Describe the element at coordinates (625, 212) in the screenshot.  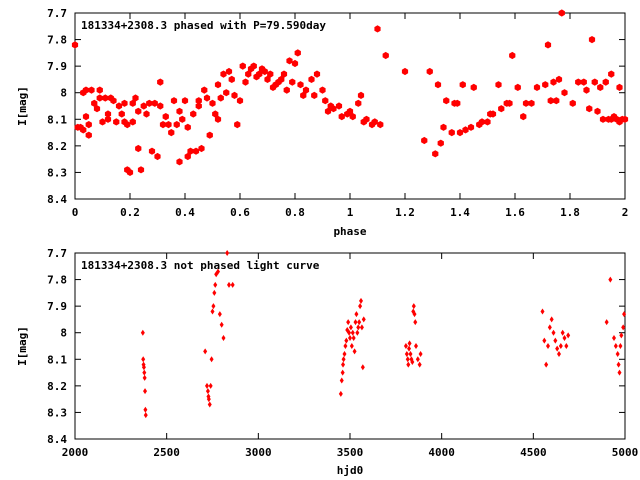
I see `phased-x-tick-label: 2` at that location.